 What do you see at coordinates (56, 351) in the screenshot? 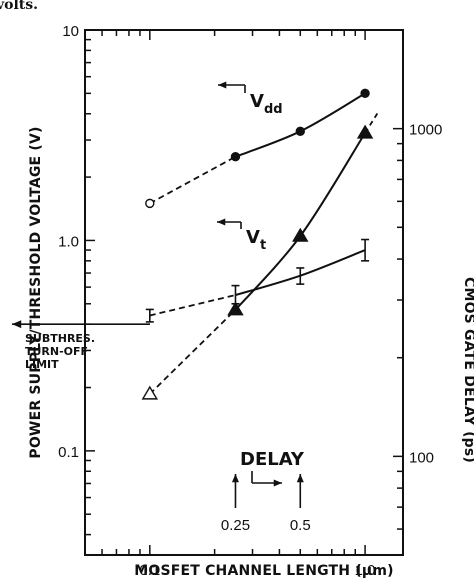
I see `subthreshold-label: TURN-OFF` at bounding box center [56, 351].